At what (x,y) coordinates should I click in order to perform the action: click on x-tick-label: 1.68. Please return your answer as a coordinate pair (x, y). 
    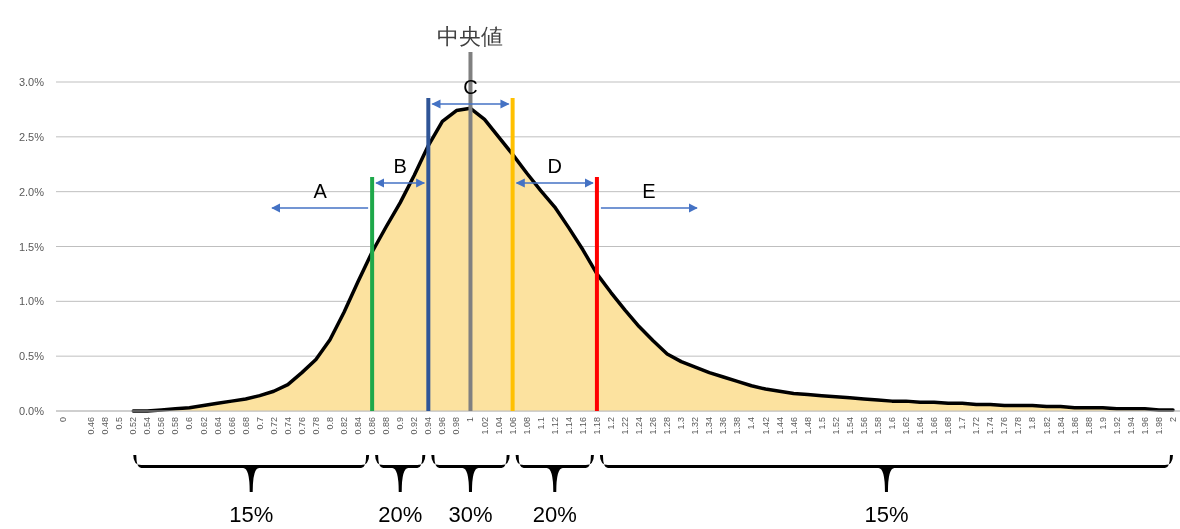
    Looking at the image, I should click on (948, 426).